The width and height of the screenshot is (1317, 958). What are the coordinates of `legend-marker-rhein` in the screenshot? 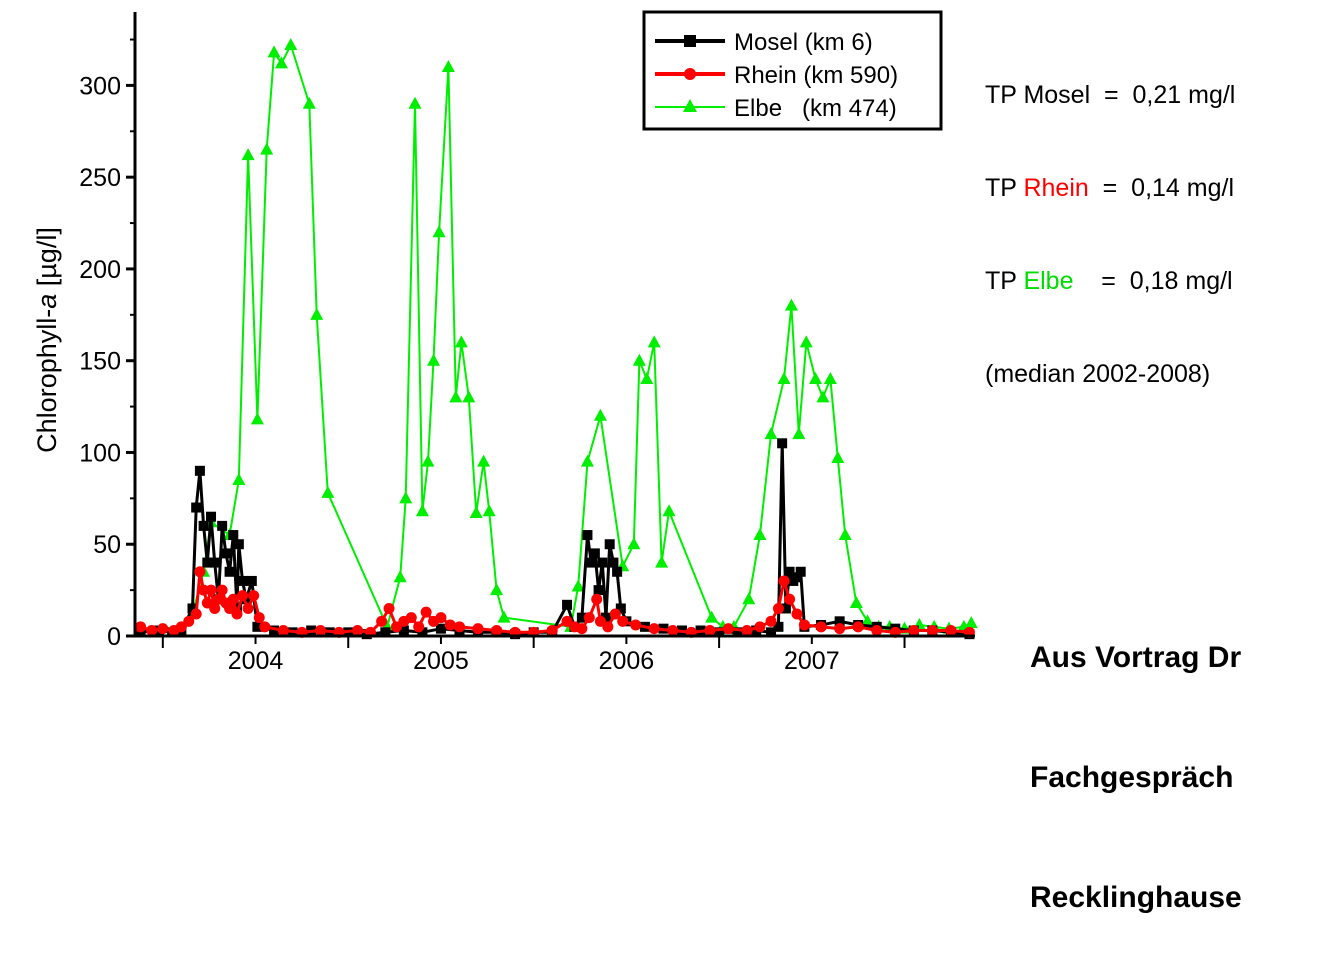 It's located at (690, 74).